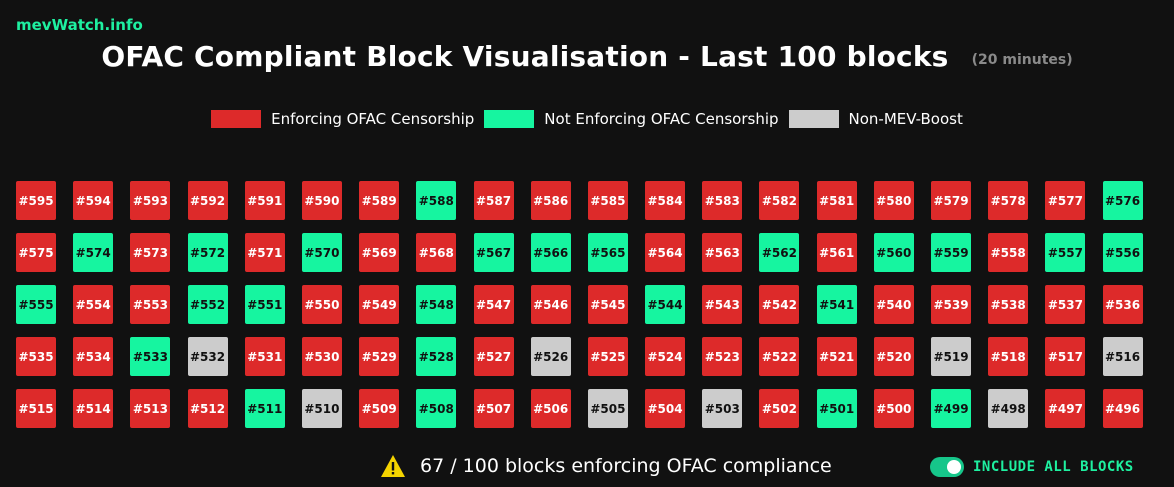 Image resolution: width=1174 pixels, height=487 pixels. I want to click on block-511: #511, so click(264, 408).